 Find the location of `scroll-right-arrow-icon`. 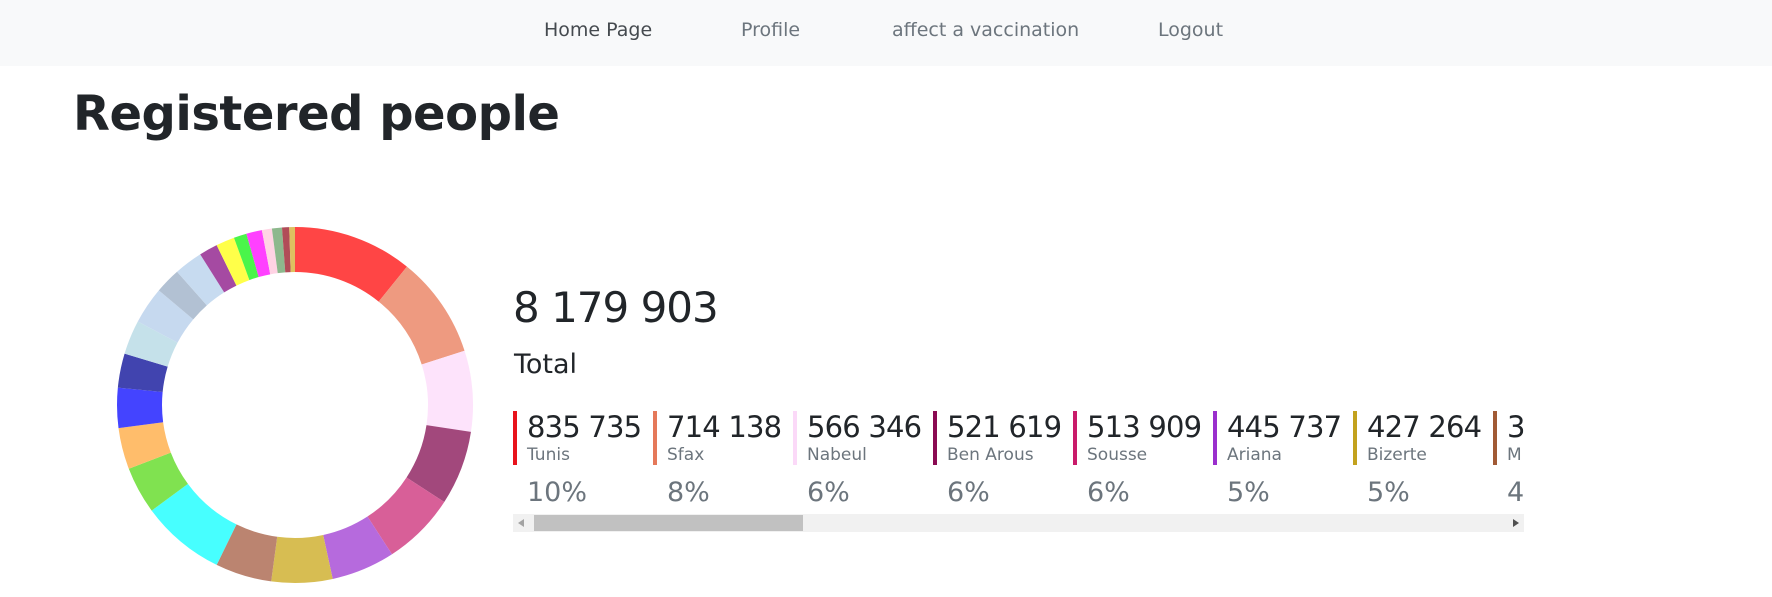

scroll-right-arrow-icon is located at coordinates (1516, 523).